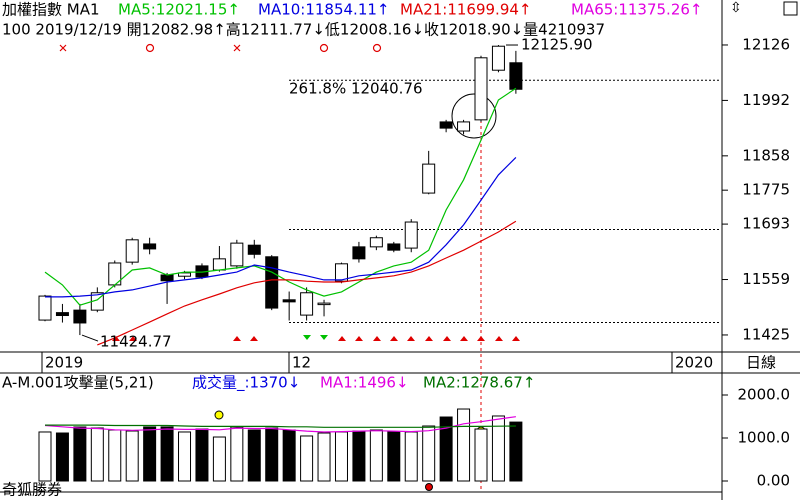  What do you see at coordinates (78, 383) in the screenshot?
I see `volume-title: A-M.001攻擊量(5,21)` at bounding box center [78, 383].